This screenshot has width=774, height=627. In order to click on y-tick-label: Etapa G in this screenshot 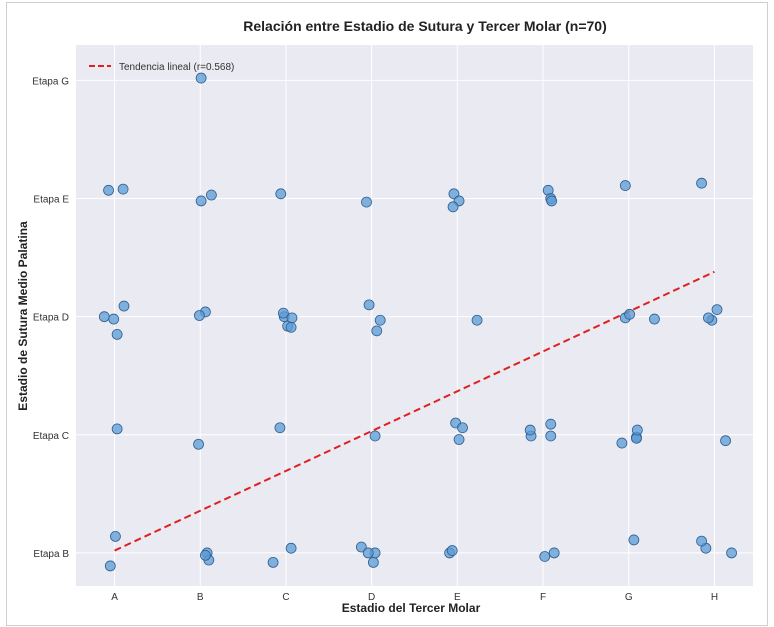, I will do `click(50, 81)`.